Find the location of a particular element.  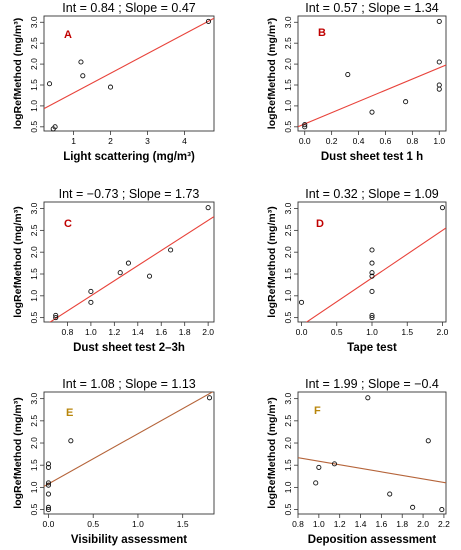

panel-title: Int = 0.57 ; Slope = 1.34 is located at coordinates (371, 8).